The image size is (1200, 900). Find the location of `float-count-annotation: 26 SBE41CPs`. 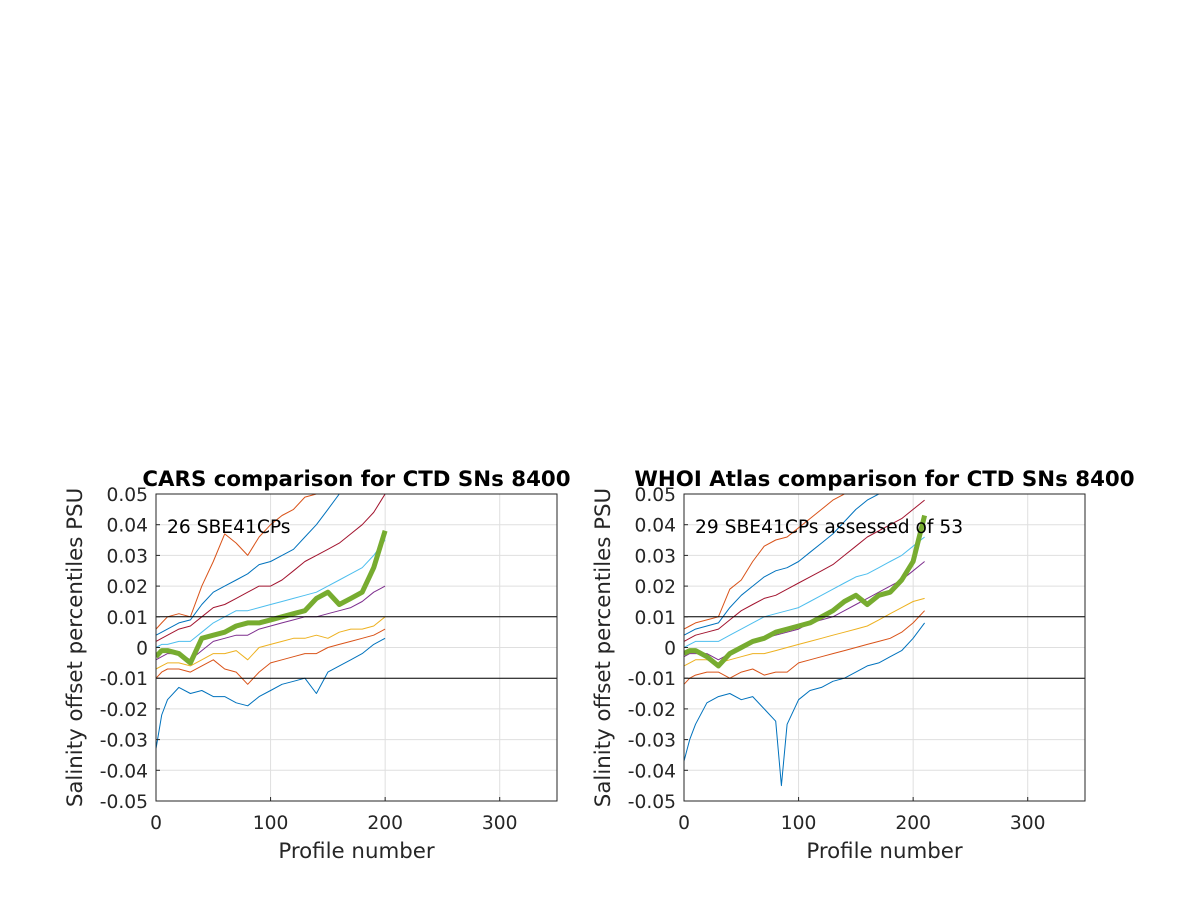

float-count-annotation: 26 SBE41CPs is located at coordinates (229, 527).